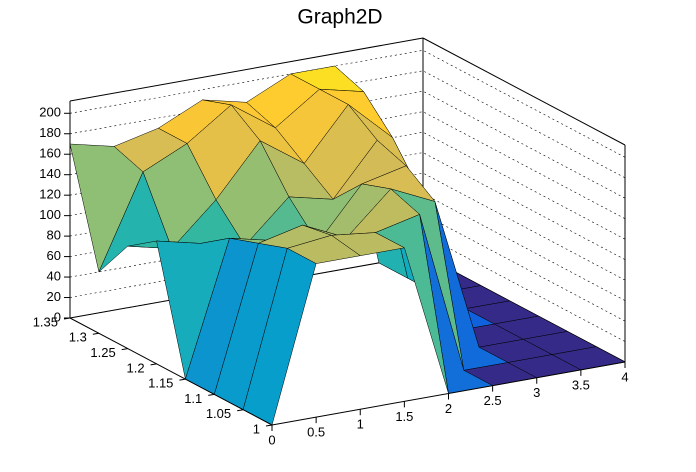 The height and width of the screenshot is (472, 696). What do you see at coordinates (50, 132) in the screenshot?
I see `z-tick-label: 180` at bounding box center [50, 132].